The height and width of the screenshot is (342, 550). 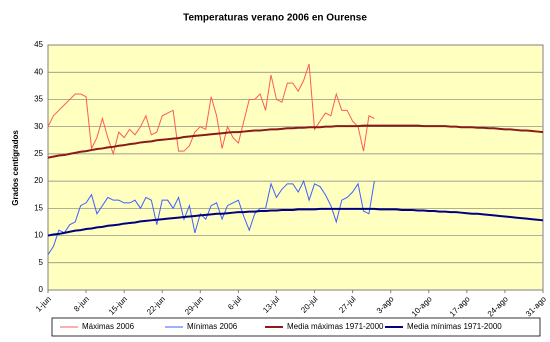 What do you see at coordinates (41, 289) in the screenshot?
I see `y-tick-label: 0` at bounding box center [41, 289].